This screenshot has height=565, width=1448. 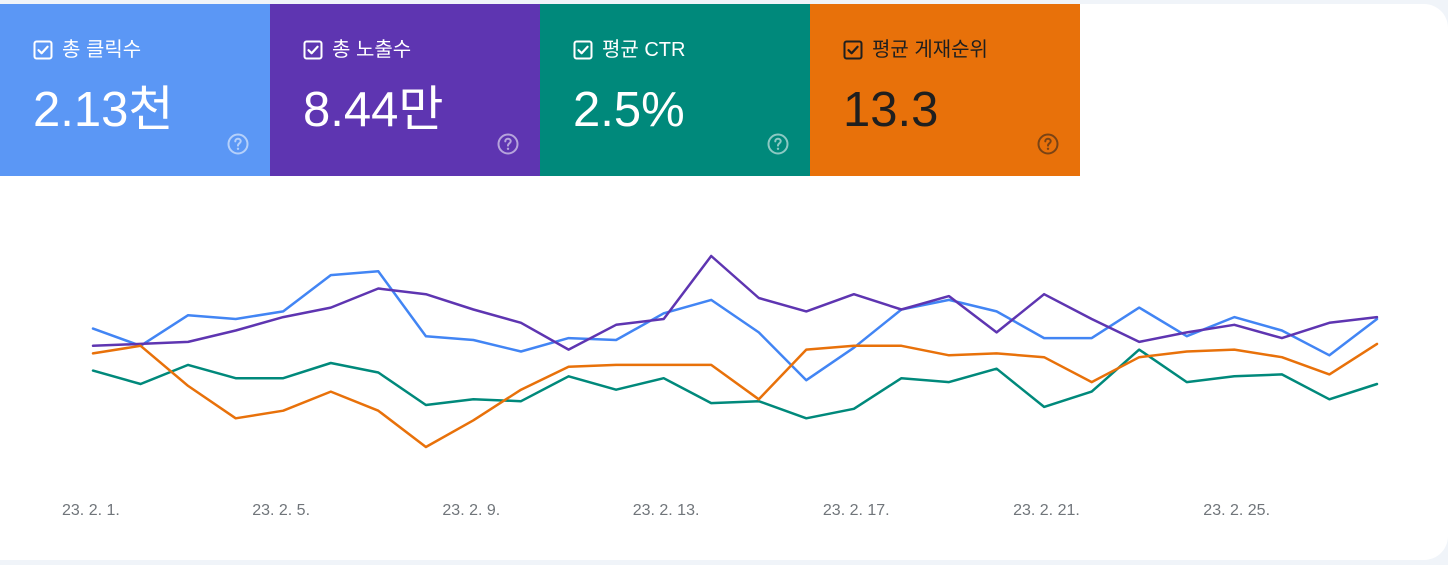 I want to click on x-tick-label: 23. 2. 21., so click(x=1046, y=510).